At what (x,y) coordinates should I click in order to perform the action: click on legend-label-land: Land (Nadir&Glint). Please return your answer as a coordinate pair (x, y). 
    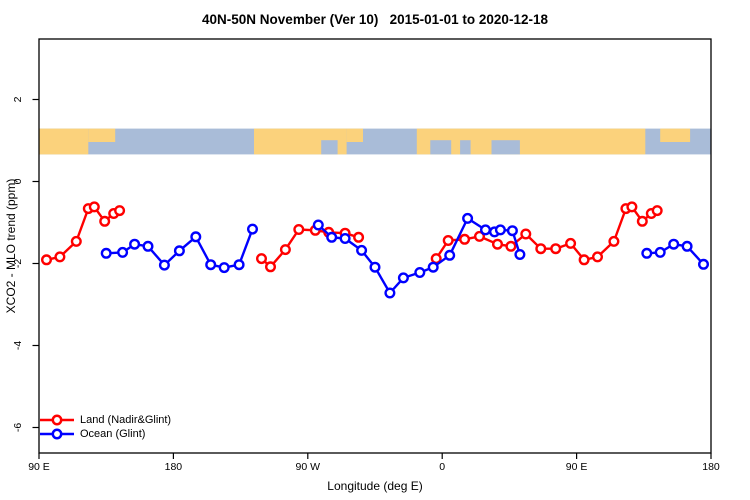
    Looking at the image, I should click on (126, 420).